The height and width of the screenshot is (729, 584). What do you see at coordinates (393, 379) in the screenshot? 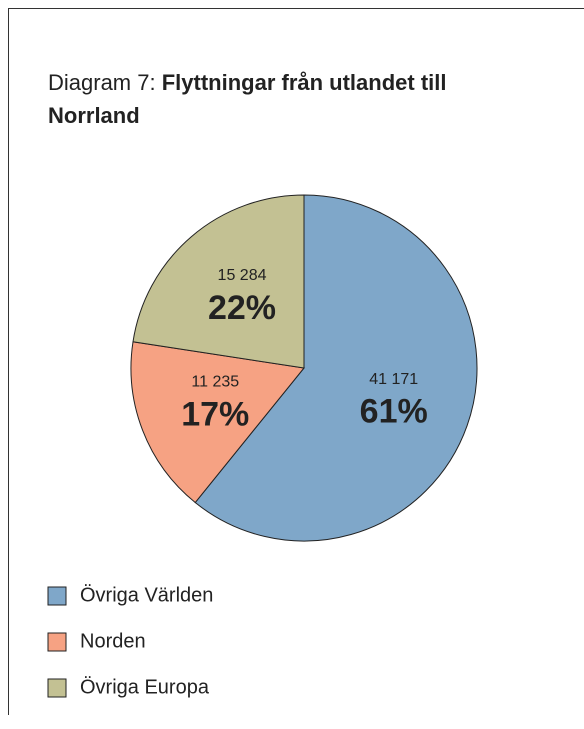
I see `value-label: 41 171` at bounding box center [393, 379].